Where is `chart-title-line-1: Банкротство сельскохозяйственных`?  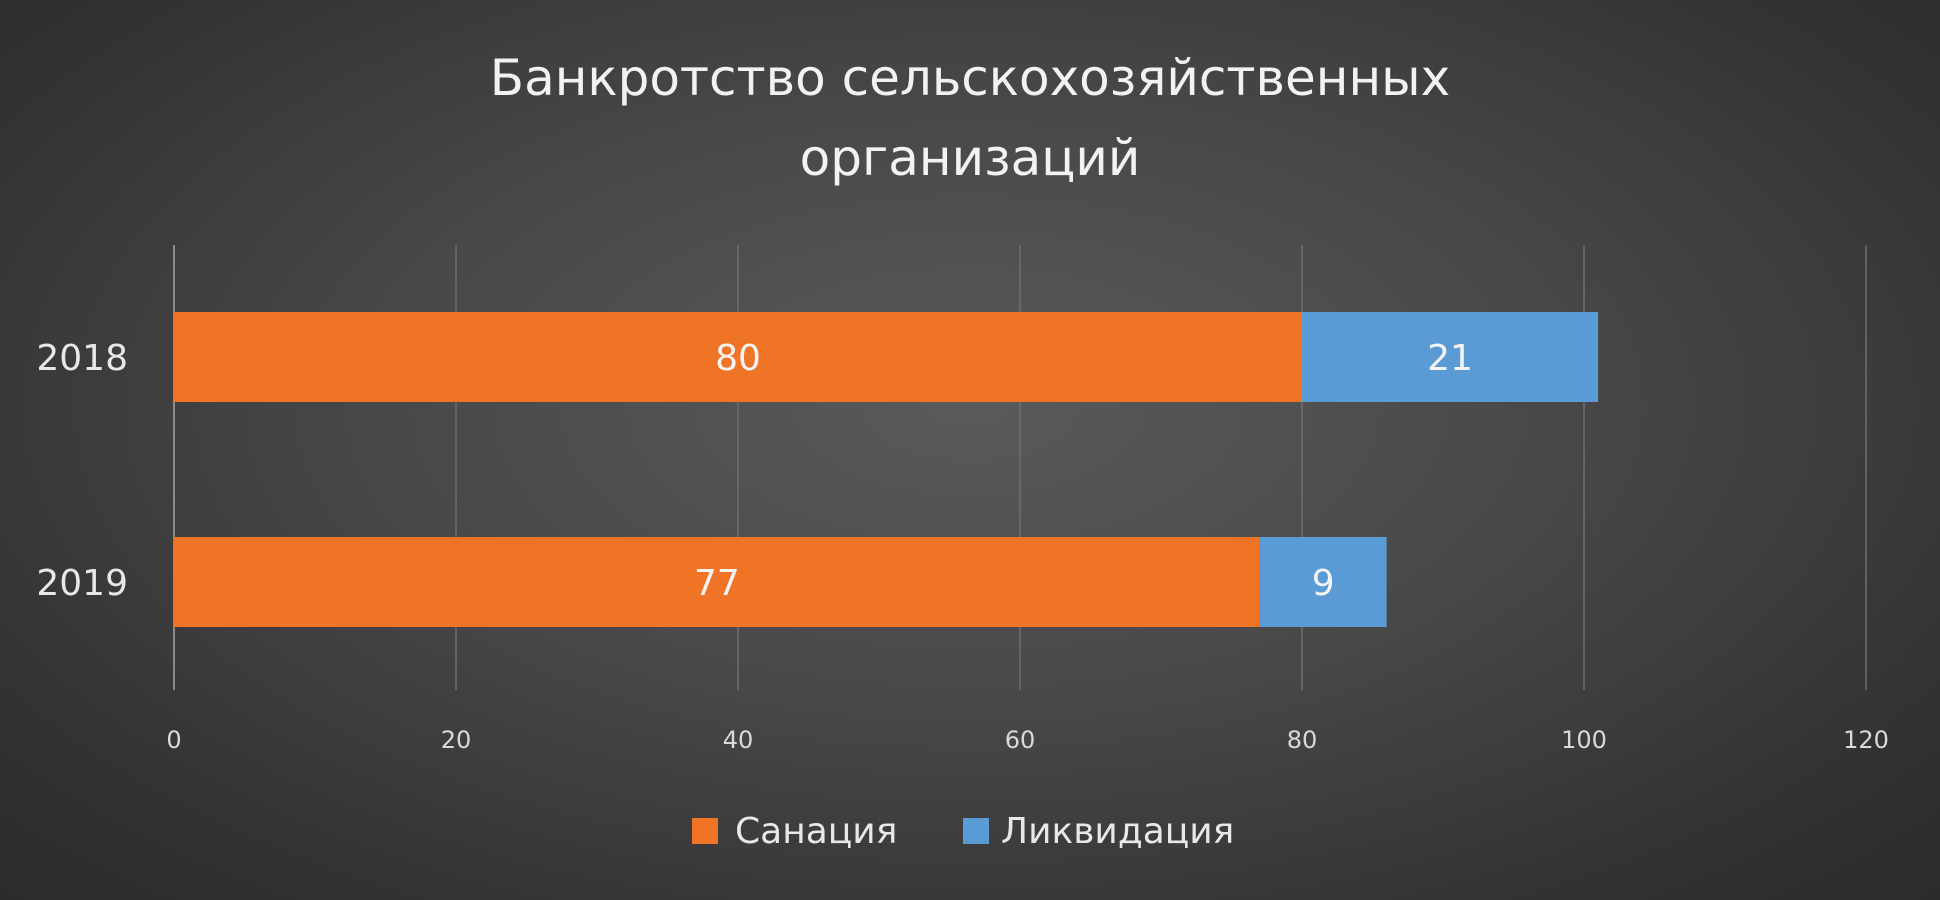
chart-title-line-1: Банкротство сельскохозяйственных is located at coordinates (970, 78).